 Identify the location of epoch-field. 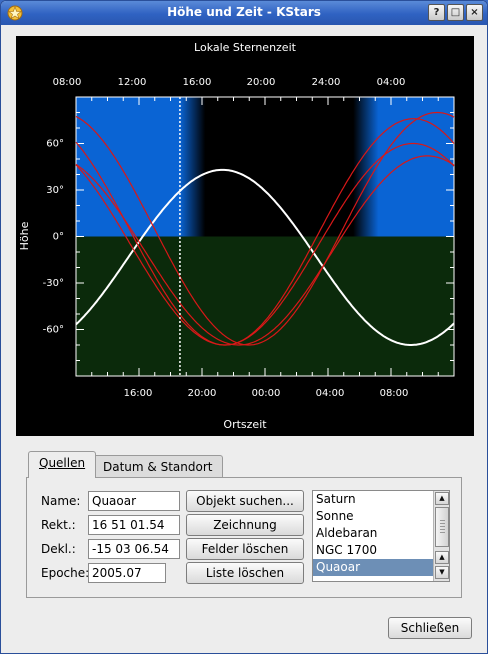
(127, 573).